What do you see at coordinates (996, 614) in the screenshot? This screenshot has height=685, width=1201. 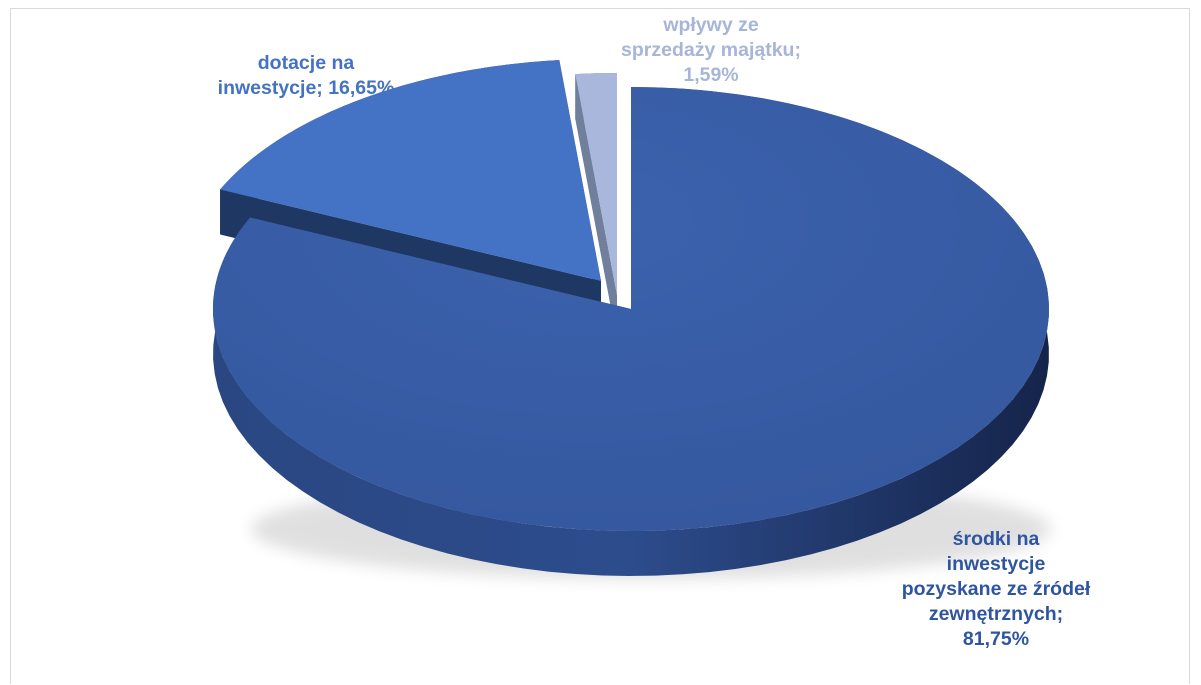 I see `slice-label-line: zewnętrznych;` at bounding box center [996, 614].